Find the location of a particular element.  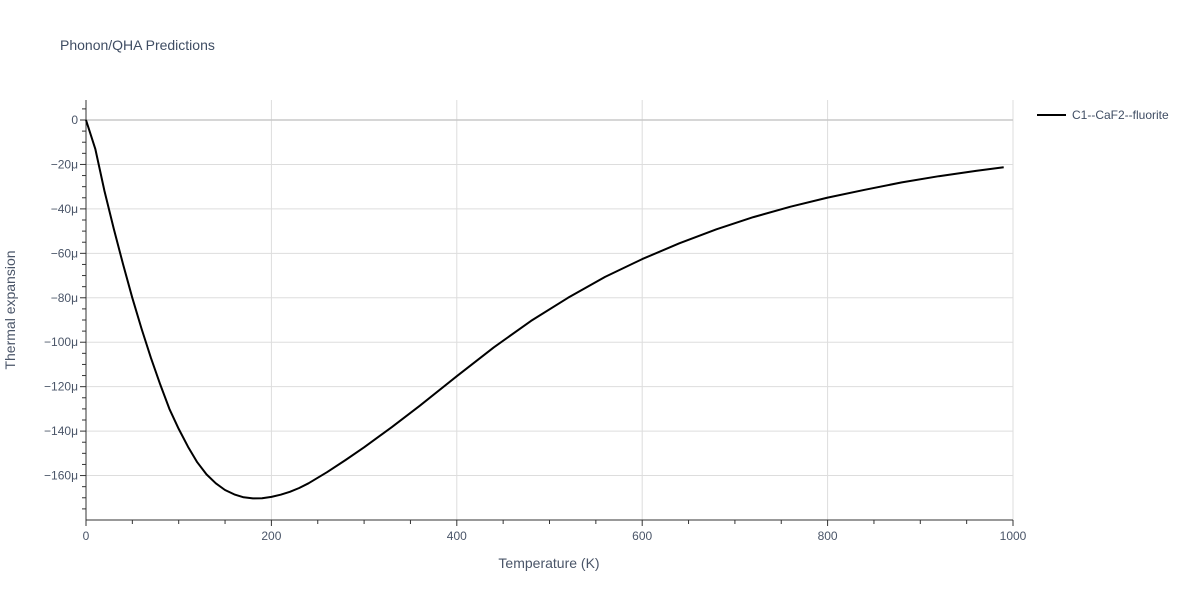

legend-label: C1--CaF2--fluorite is located at coordinates (1120, 115).